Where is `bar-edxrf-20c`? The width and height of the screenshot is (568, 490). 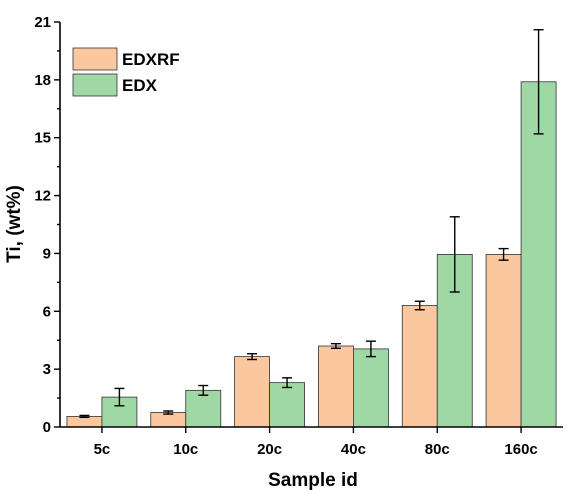 bar-edxrf-20c is located at coordinates (252, 392).